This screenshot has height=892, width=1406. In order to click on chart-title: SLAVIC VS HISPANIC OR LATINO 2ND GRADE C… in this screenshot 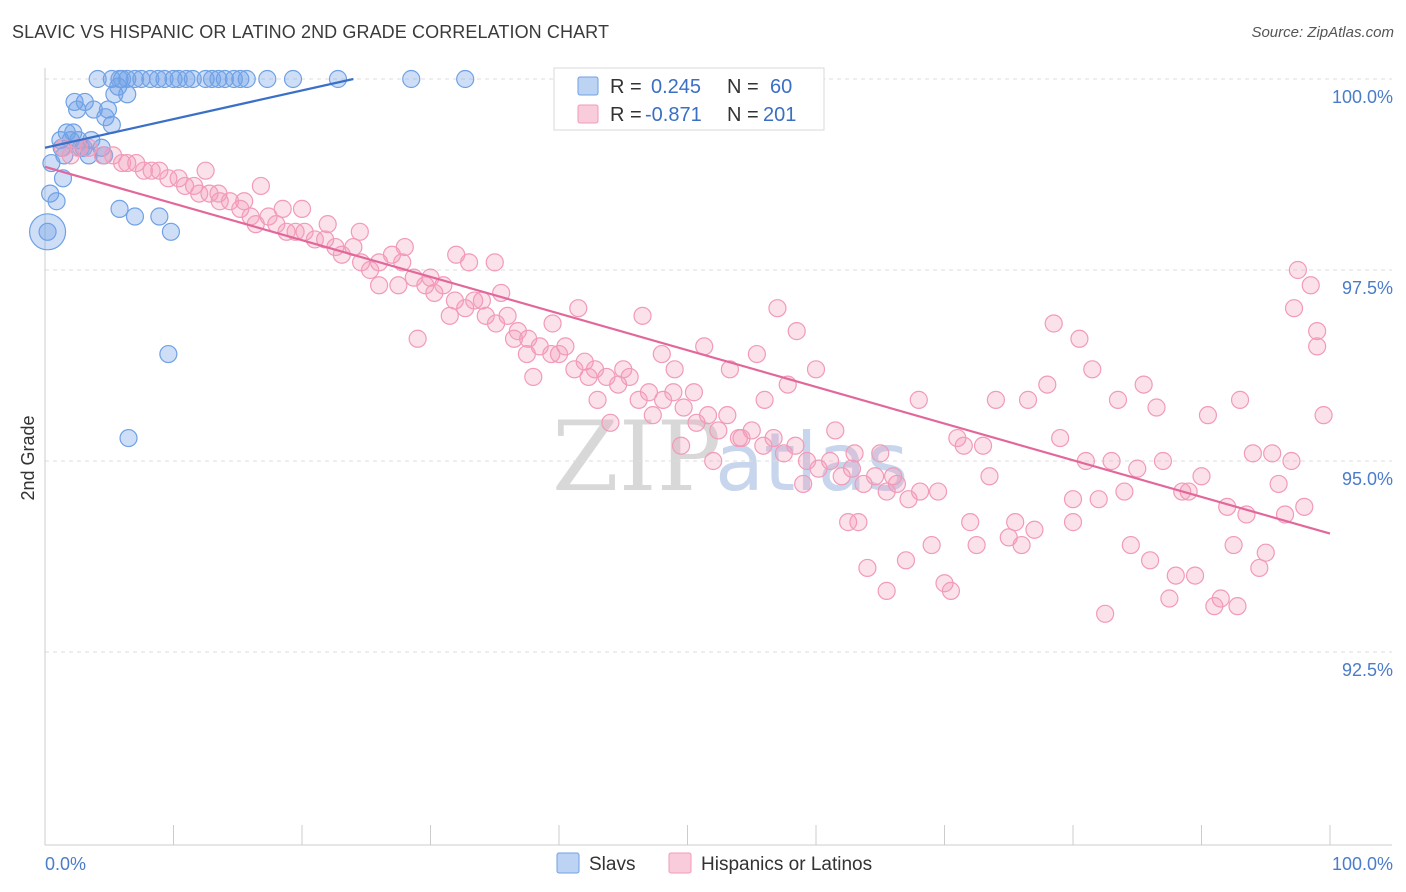, I will do `click(311, 32)`.